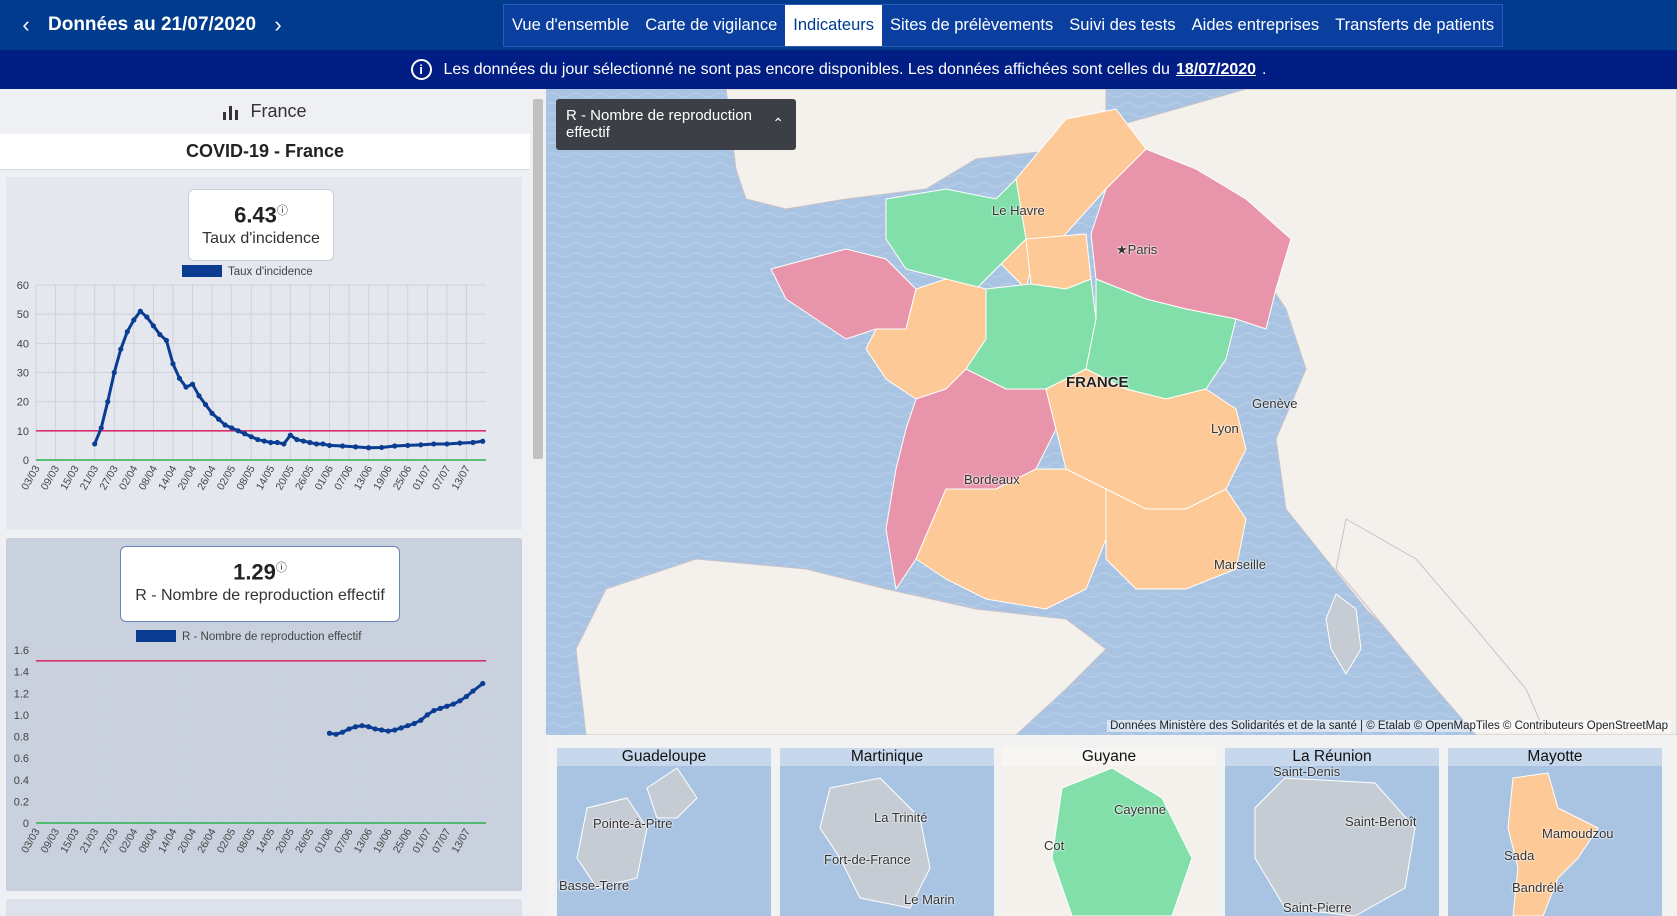 This screenshot has width=1677, height=916. What do you see at coordinates (571, 25) in the screenshot?
I see `tab-vue-ensemble: Vue d'ensemble` at bounding box center [571, 25].